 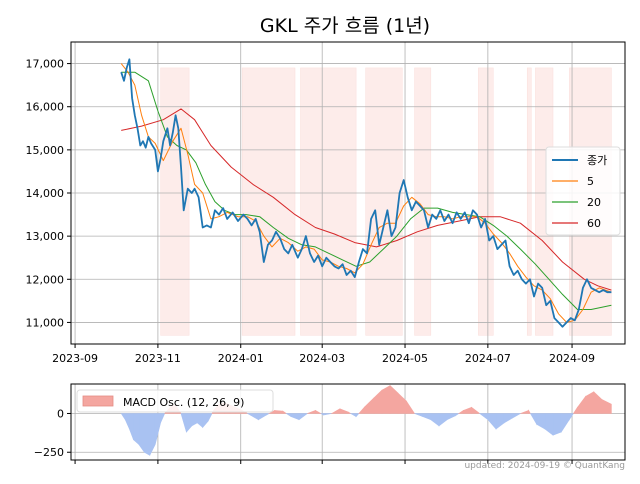 What do you see at coordinates (594, 202) in the screenshot?
I see `legend-label-ma20: 20` at bounding box center [594, 202].